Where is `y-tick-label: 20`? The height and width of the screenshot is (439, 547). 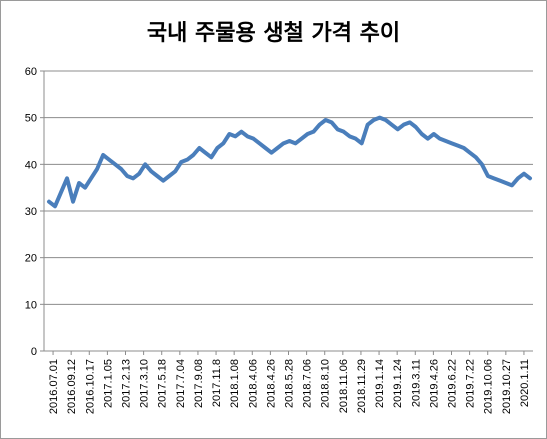 y-tick-label: 20 is located at coordinates (31, 259).